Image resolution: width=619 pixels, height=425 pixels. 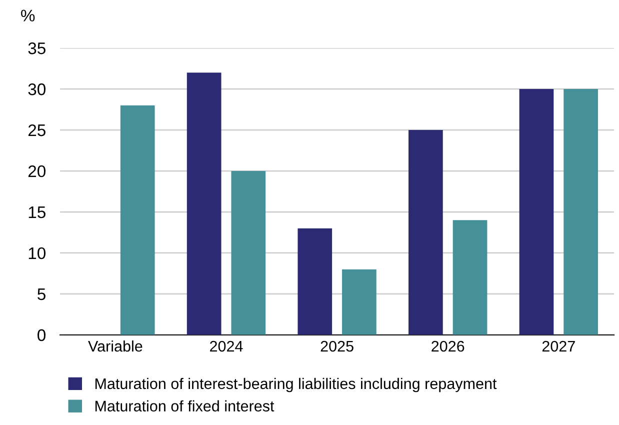 What do you see at coordinates (37, 89) in the screenshot?
I see `y-tick-label: 30` at bounding box center [37, 89].